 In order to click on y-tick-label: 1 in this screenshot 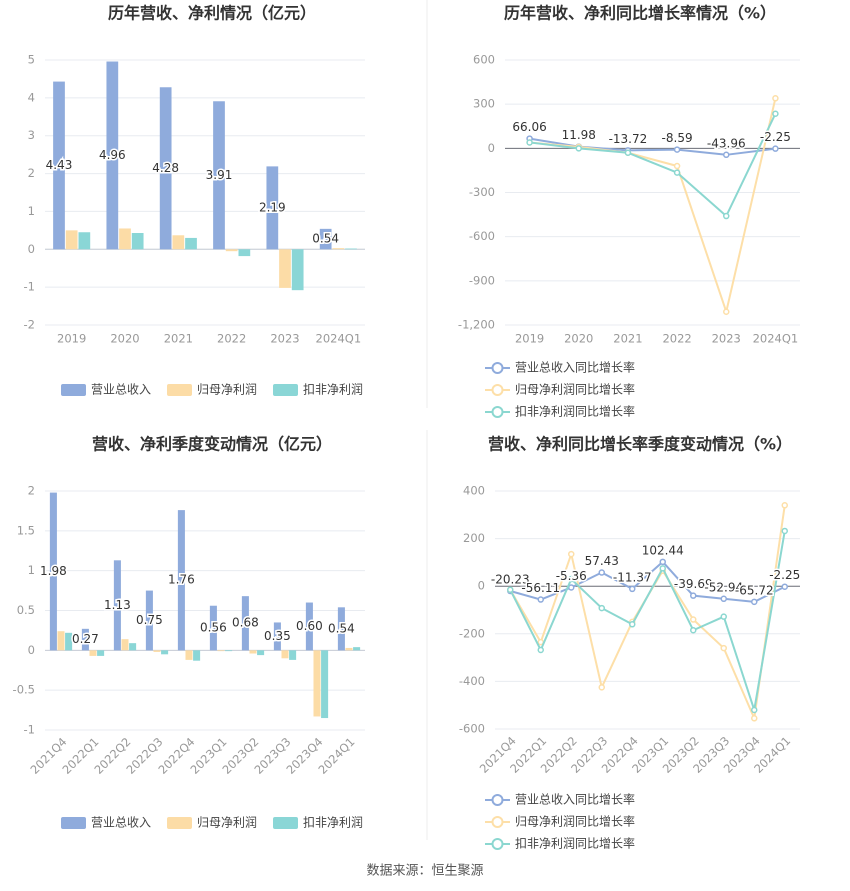, I will do `click(31, 570)`.